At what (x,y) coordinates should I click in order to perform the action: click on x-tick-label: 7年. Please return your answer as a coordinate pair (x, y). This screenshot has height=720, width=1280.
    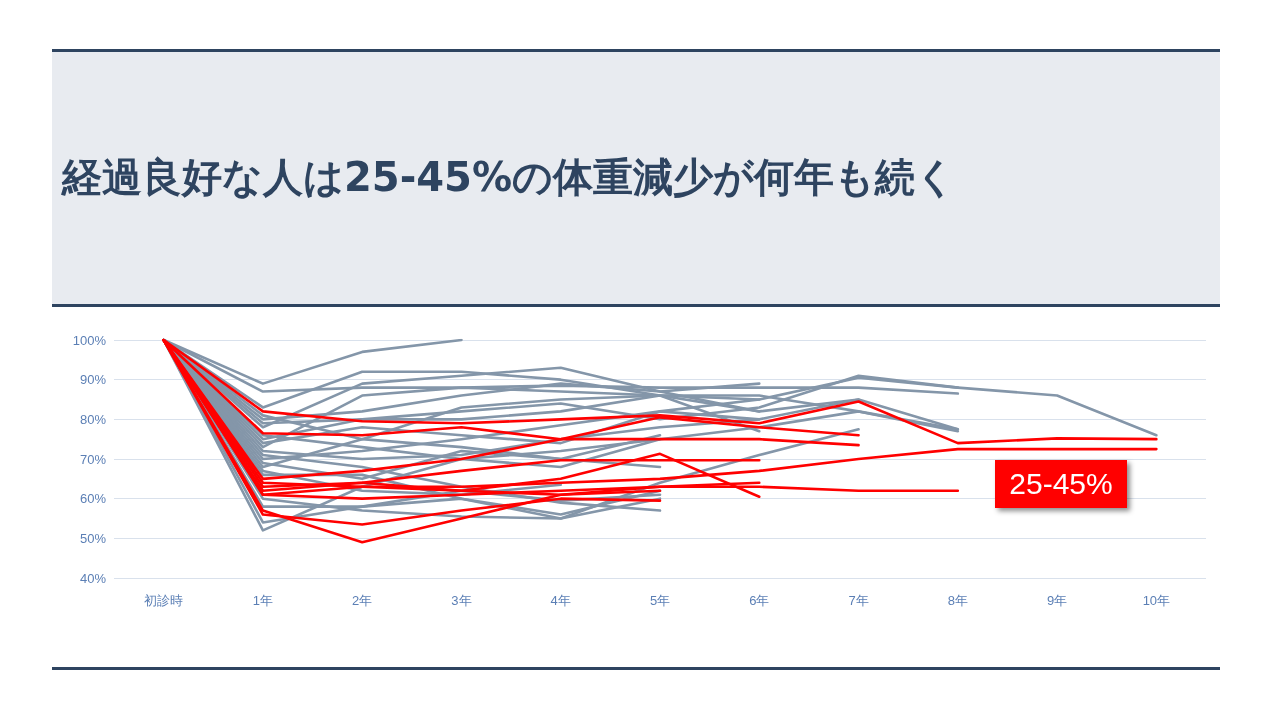
    Looking at the image, I should click on (858, 600).